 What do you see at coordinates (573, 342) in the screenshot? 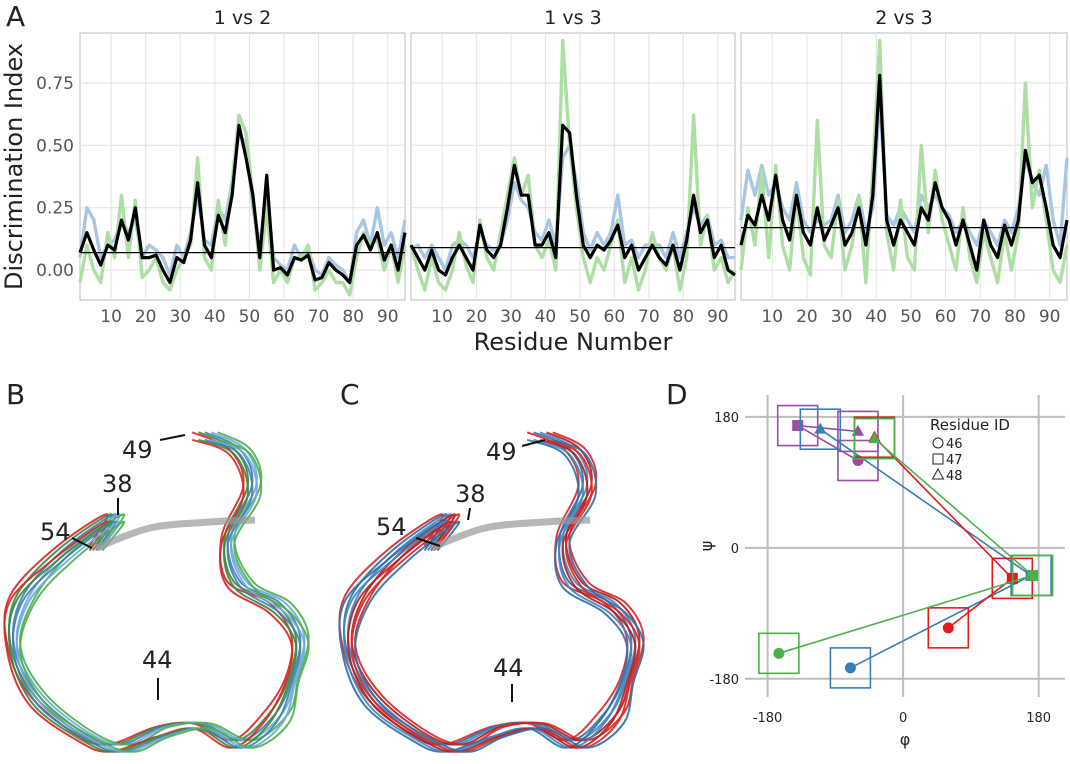
I see `x-axis-title: Residue Number` at bounding box center [573, 342].